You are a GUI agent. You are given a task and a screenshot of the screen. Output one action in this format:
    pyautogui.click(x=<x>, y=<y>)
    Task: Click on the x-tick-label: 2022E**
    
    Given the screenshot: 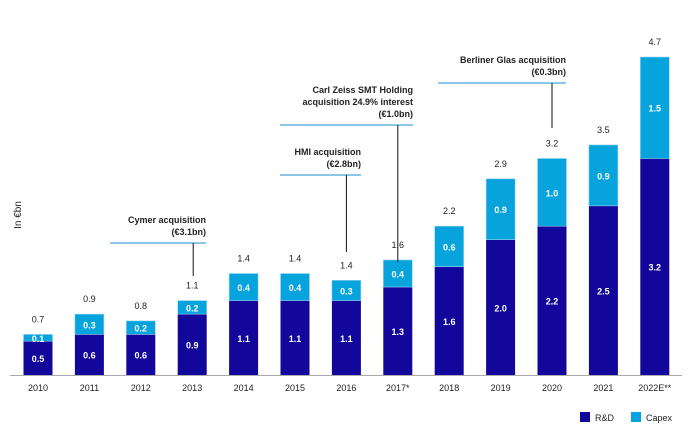 What is the action you would take?
    pyautogui.click(x=655, y=388)
    